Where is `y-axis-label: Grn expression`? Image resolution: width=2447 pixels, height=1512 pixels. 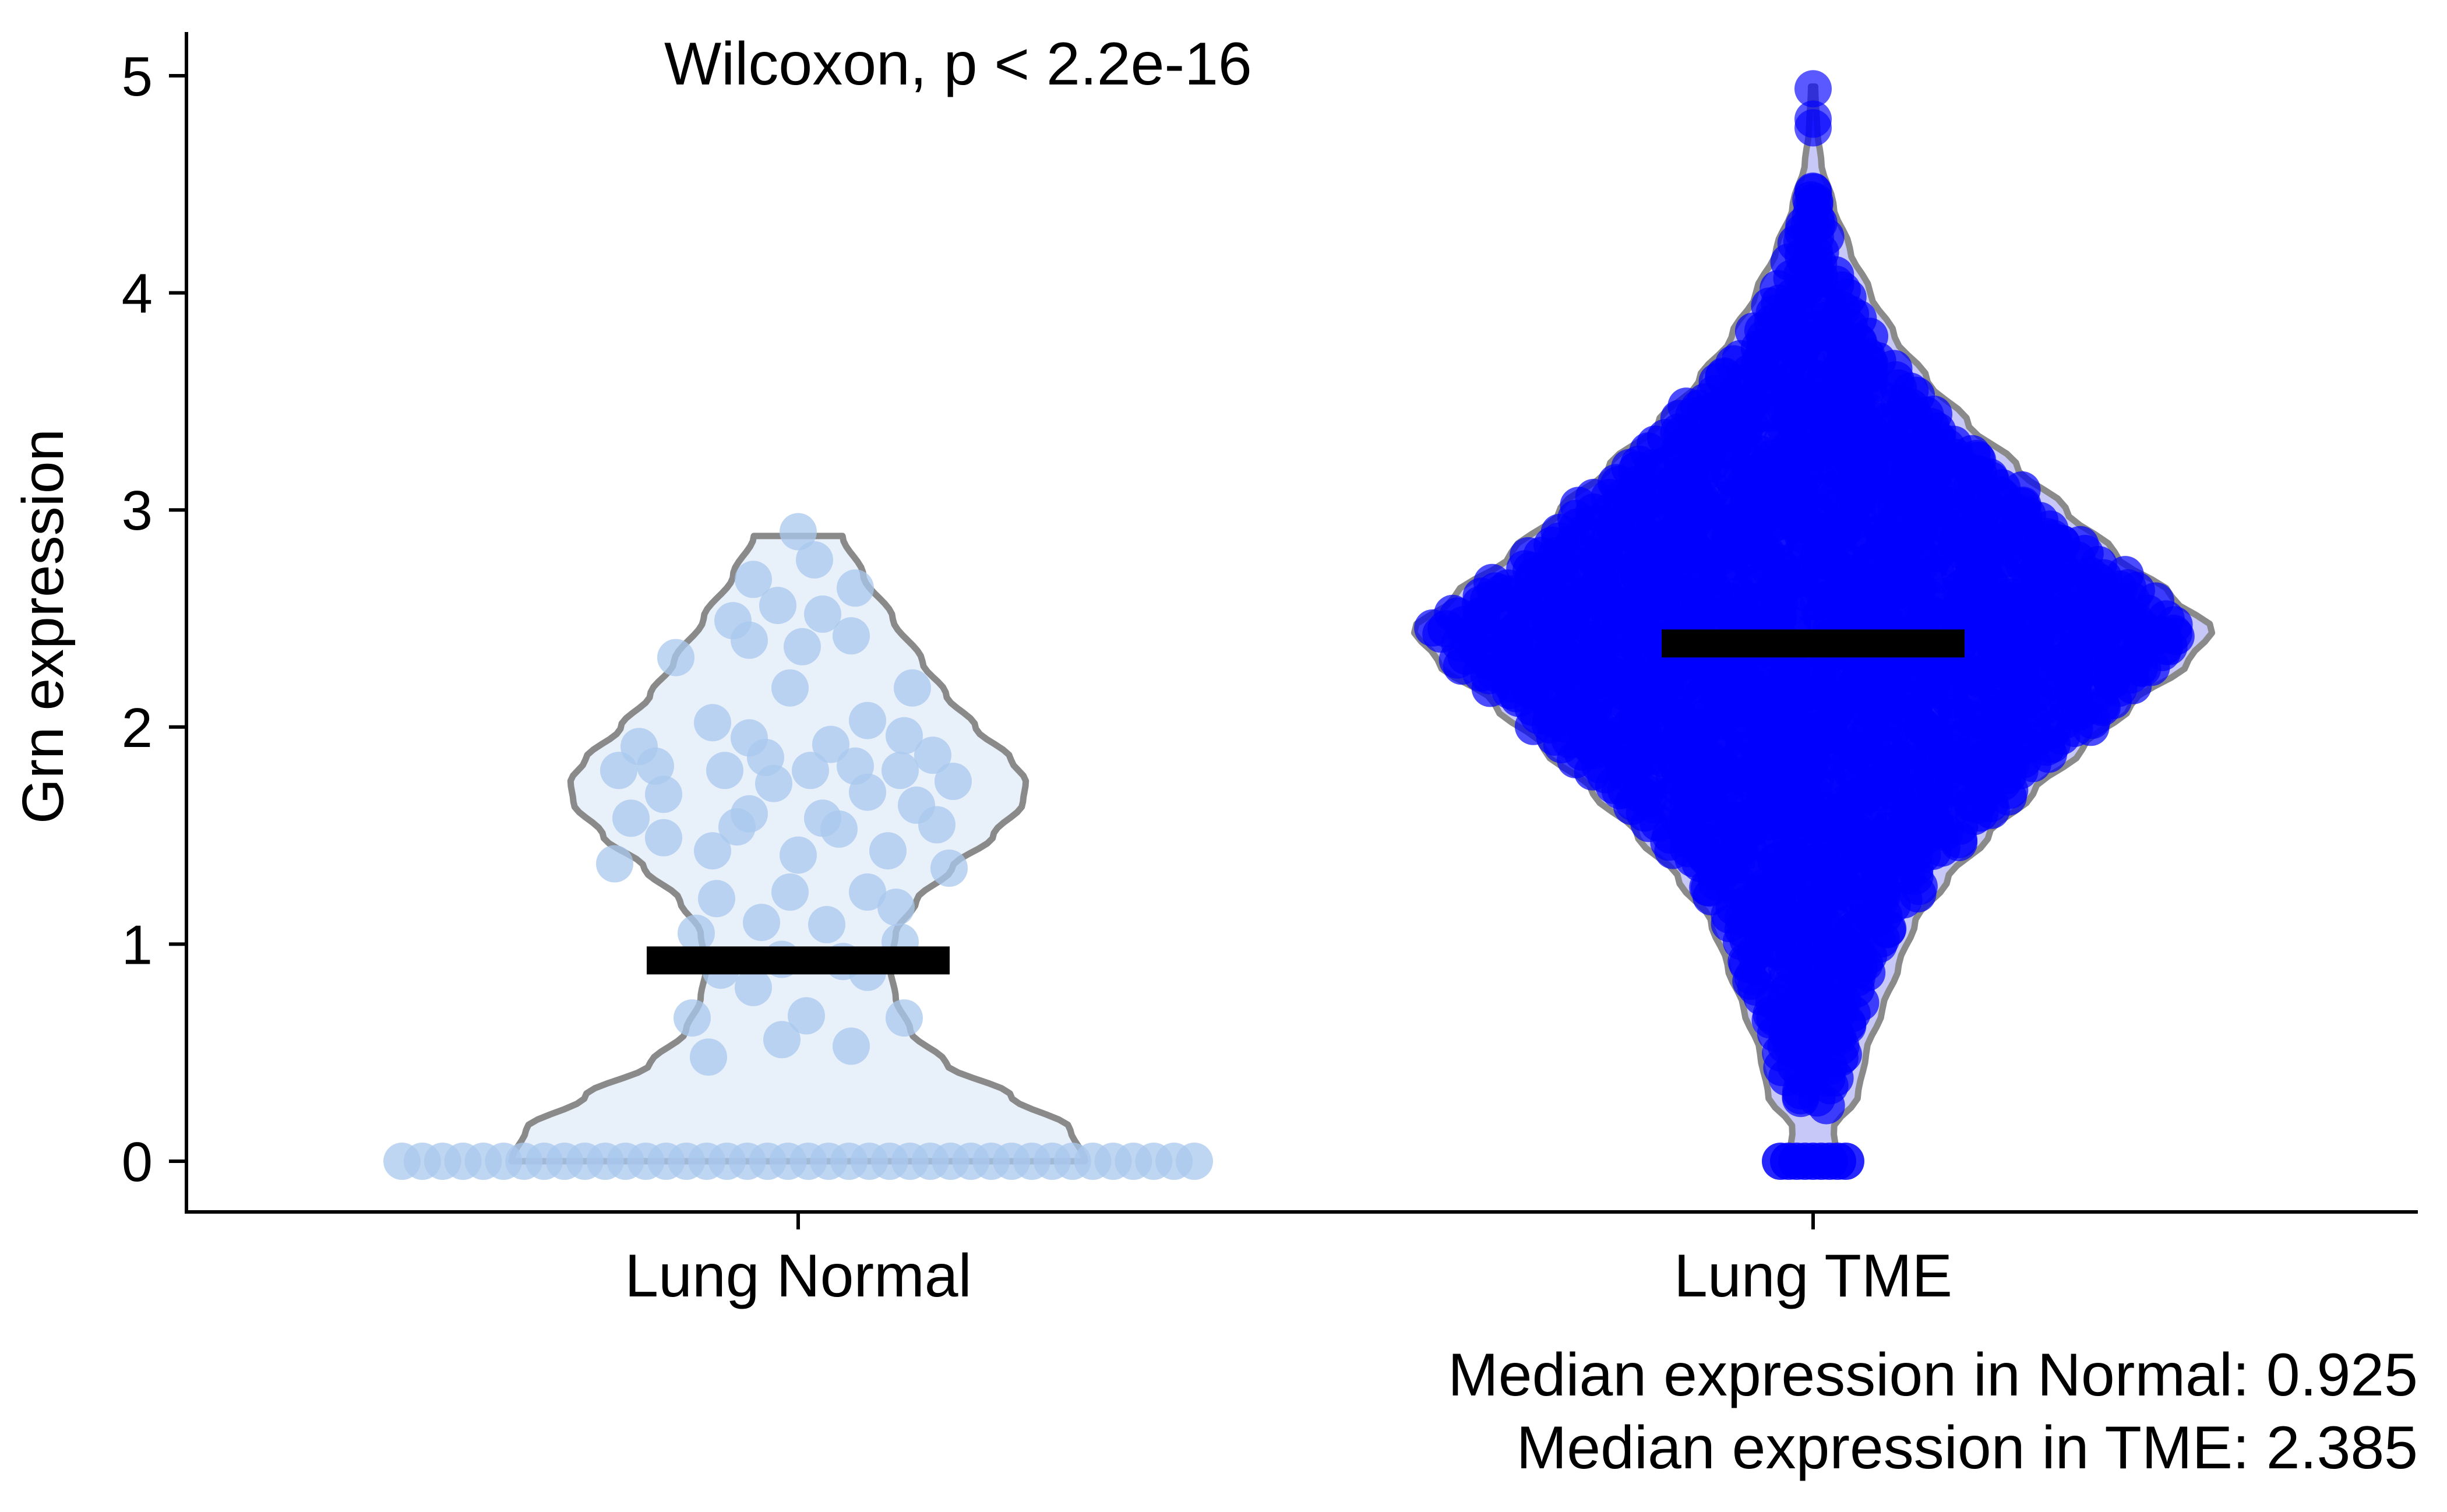 y-axis-label: Grn expression is located at coordinates (43, 626).